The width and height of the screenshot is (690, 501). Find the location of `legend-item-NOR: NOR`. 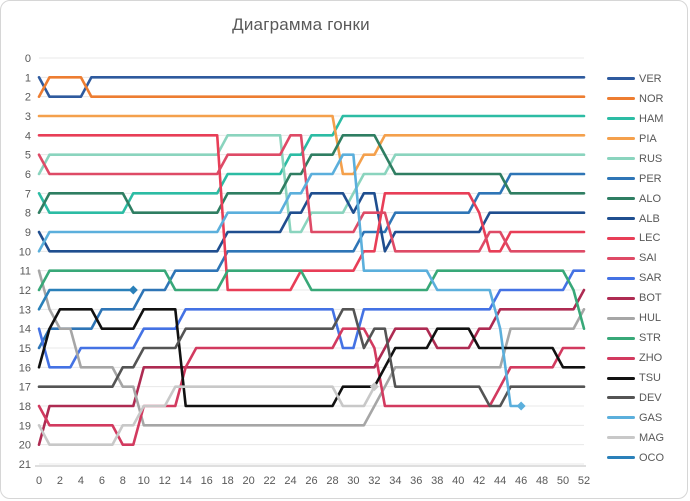

legend-item-NOR: NOR is located at coordinates (647, 99).